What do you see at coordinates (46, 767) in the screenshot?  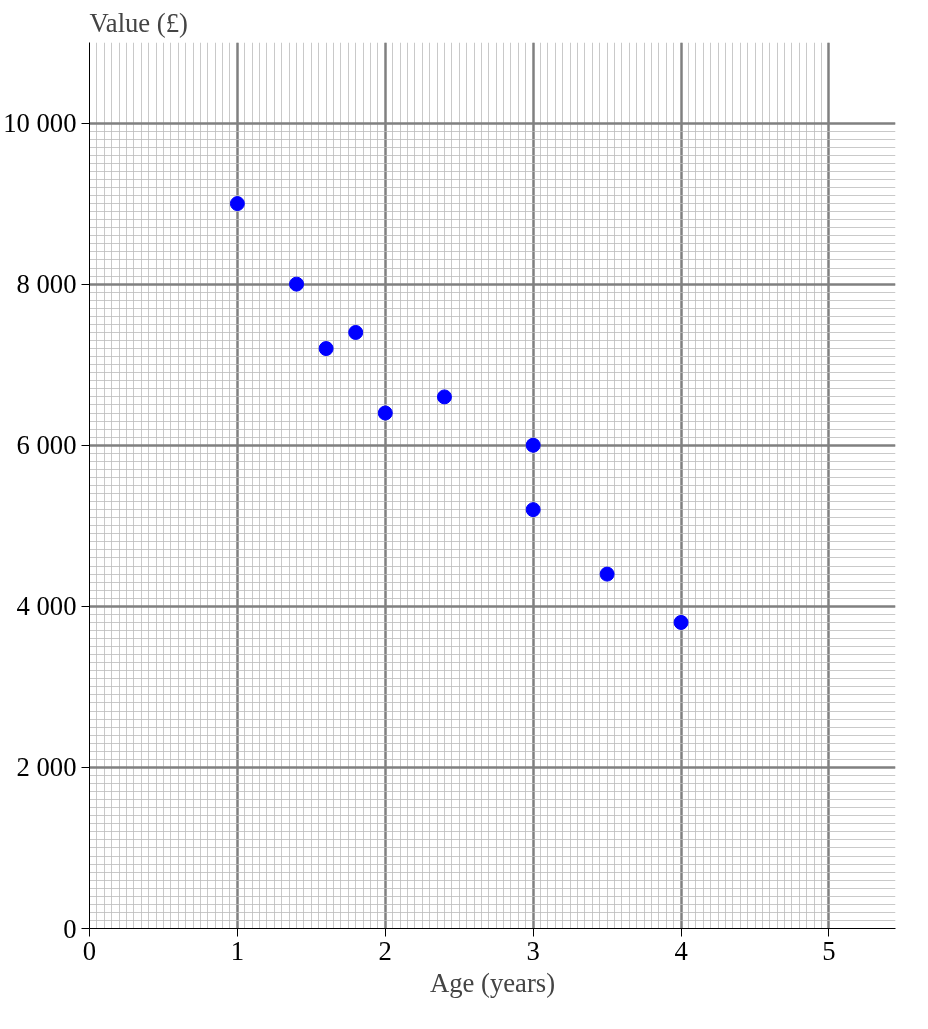 I see `y-tick-label: 2 000` at bounding box center [46, 767].